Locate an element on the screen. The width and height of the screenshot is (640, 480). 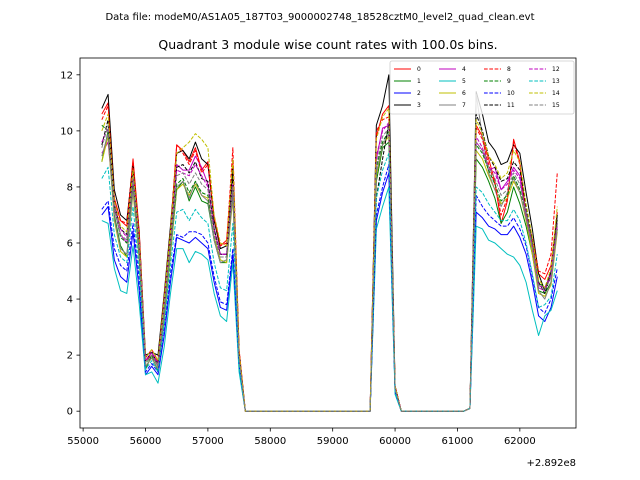
legend-label-3: 3 is located at coordinates (419, 105).